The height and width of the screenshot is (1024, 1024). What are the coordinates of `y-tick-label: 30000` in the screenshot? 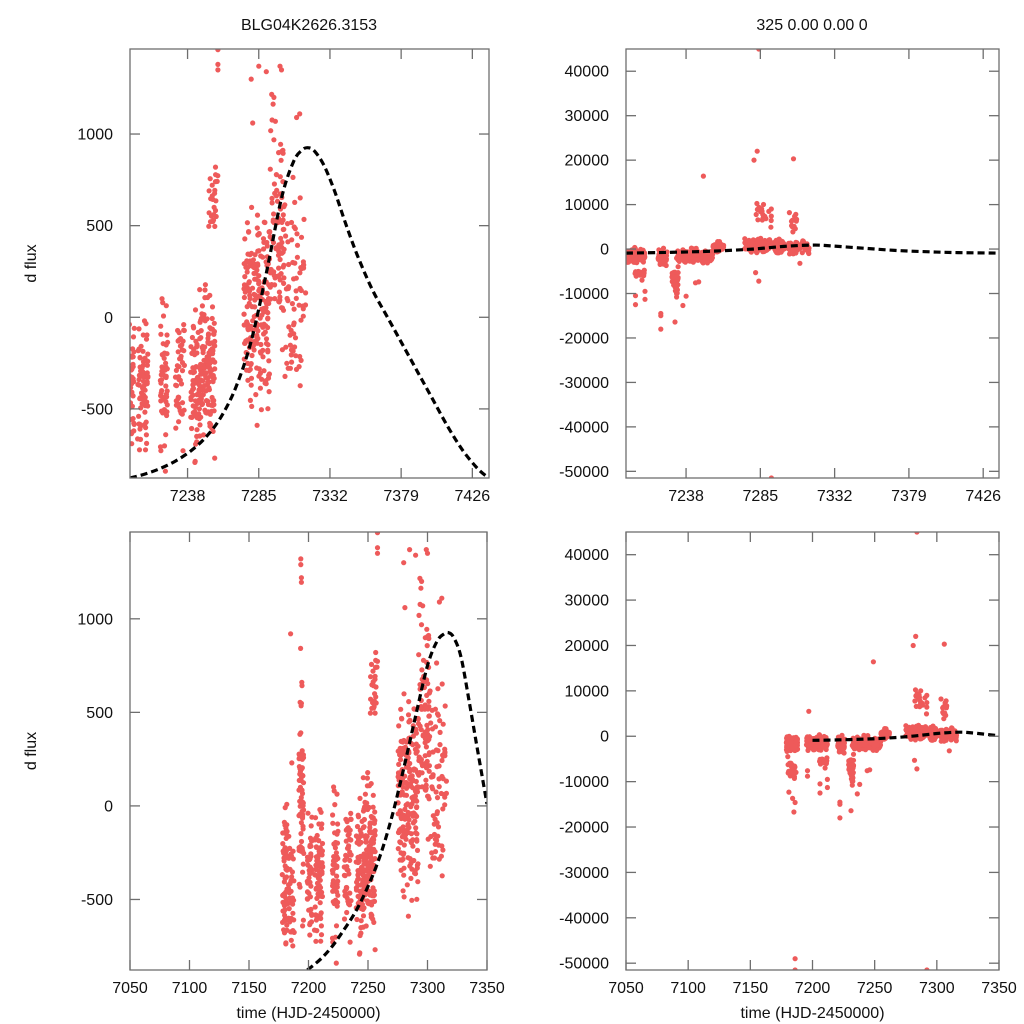 It's located at (587, 116).